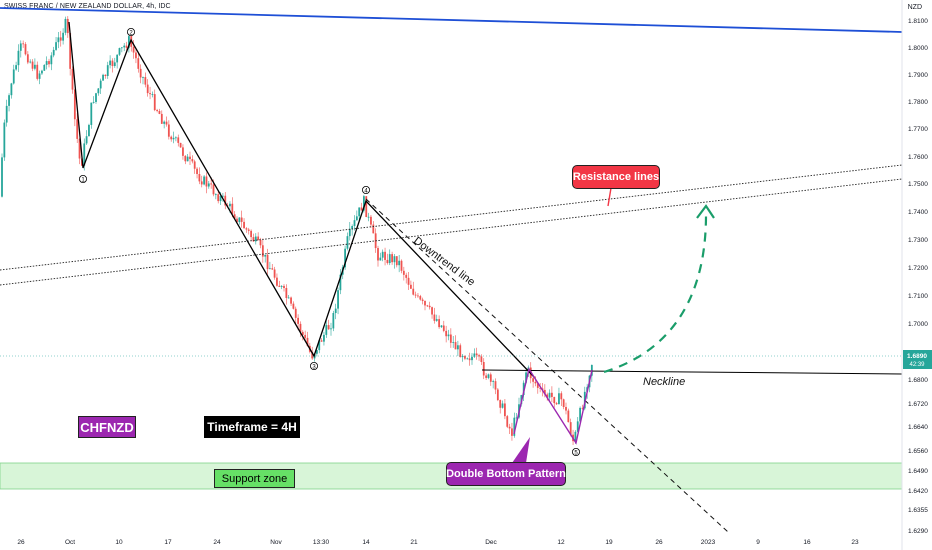 This screenshot has width=932, height=550. Describe the element at coordinates (918, 427) in the screenshot. I see `y-tick-label: 1.6640` at that location.